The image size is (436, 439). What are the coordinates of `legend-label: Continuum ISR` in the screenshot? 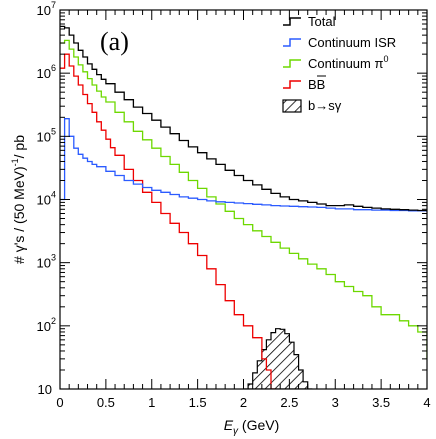 It's located at (352, 42).